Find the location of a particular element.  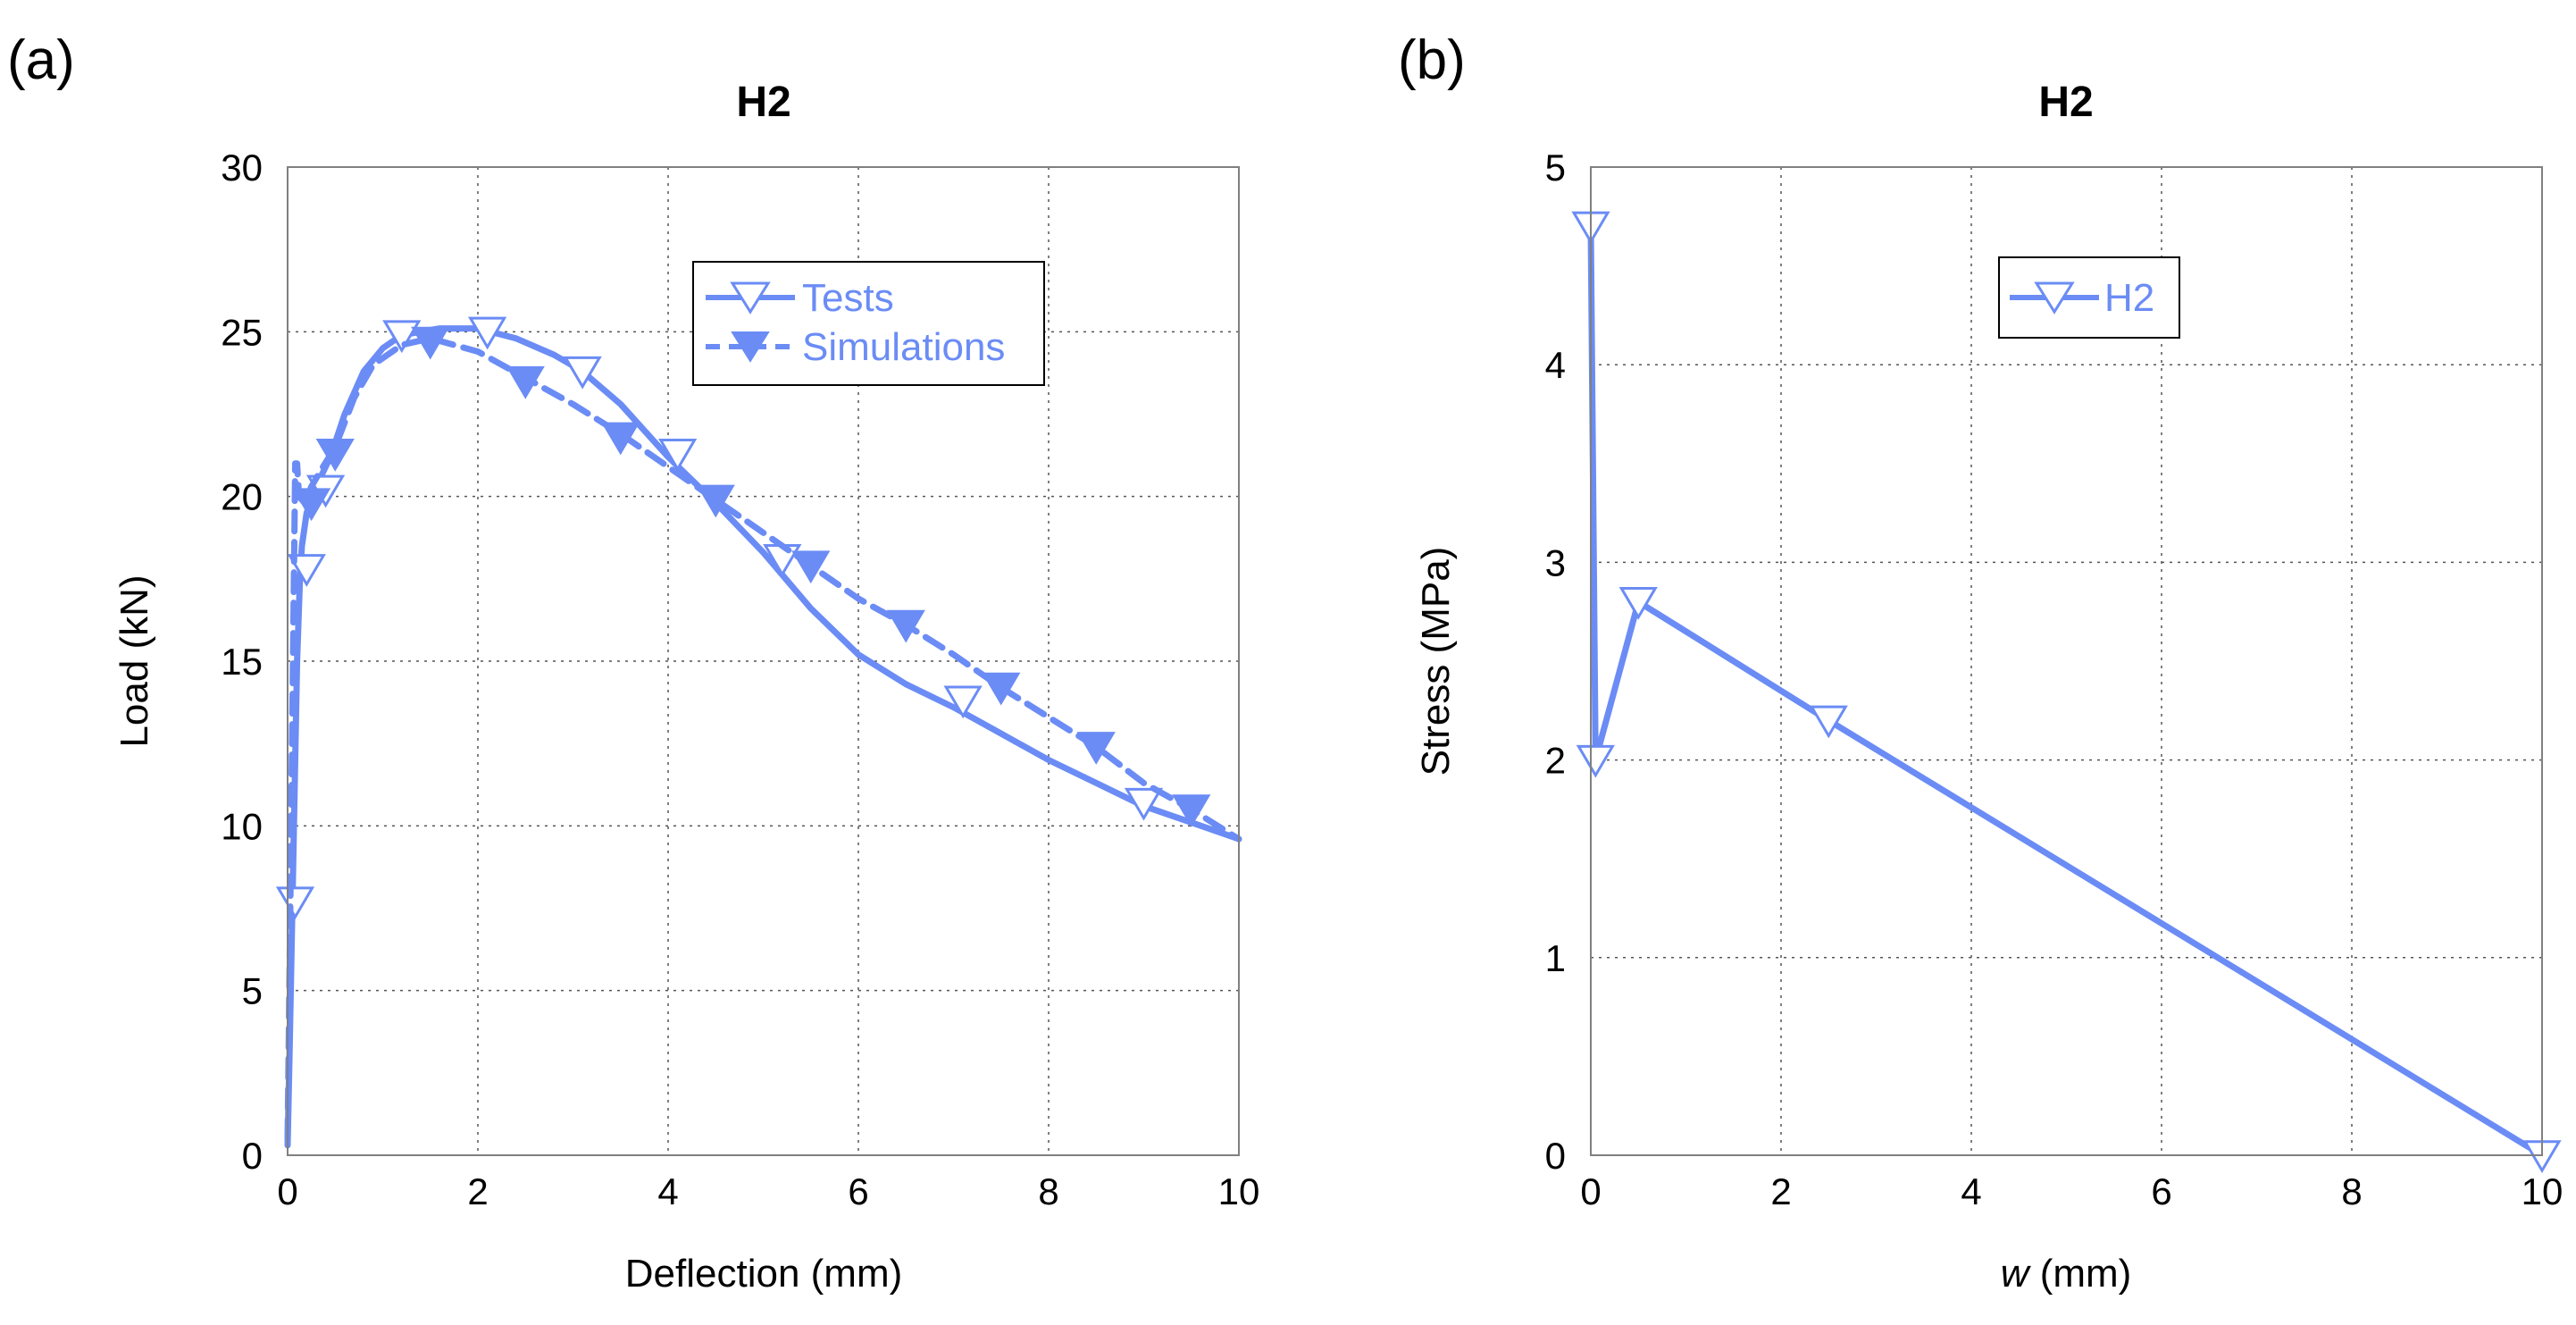

y-tick-label: 3 is located at coordinates (1556, 562).